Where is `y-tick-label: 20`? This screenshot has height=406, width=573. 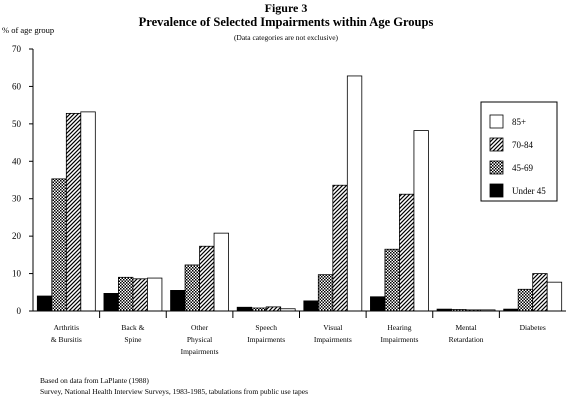 y-tick-label: 20 is located at coordinates (17, 236).